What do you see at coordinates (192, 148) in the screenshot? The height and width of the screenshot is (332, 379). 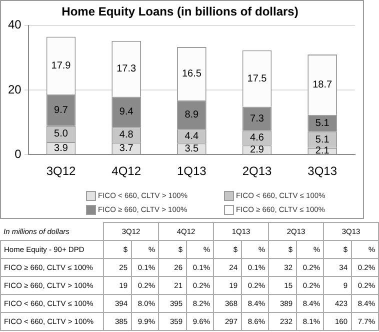 I see `data-label: 3.5` at bounding box center [192, 148].